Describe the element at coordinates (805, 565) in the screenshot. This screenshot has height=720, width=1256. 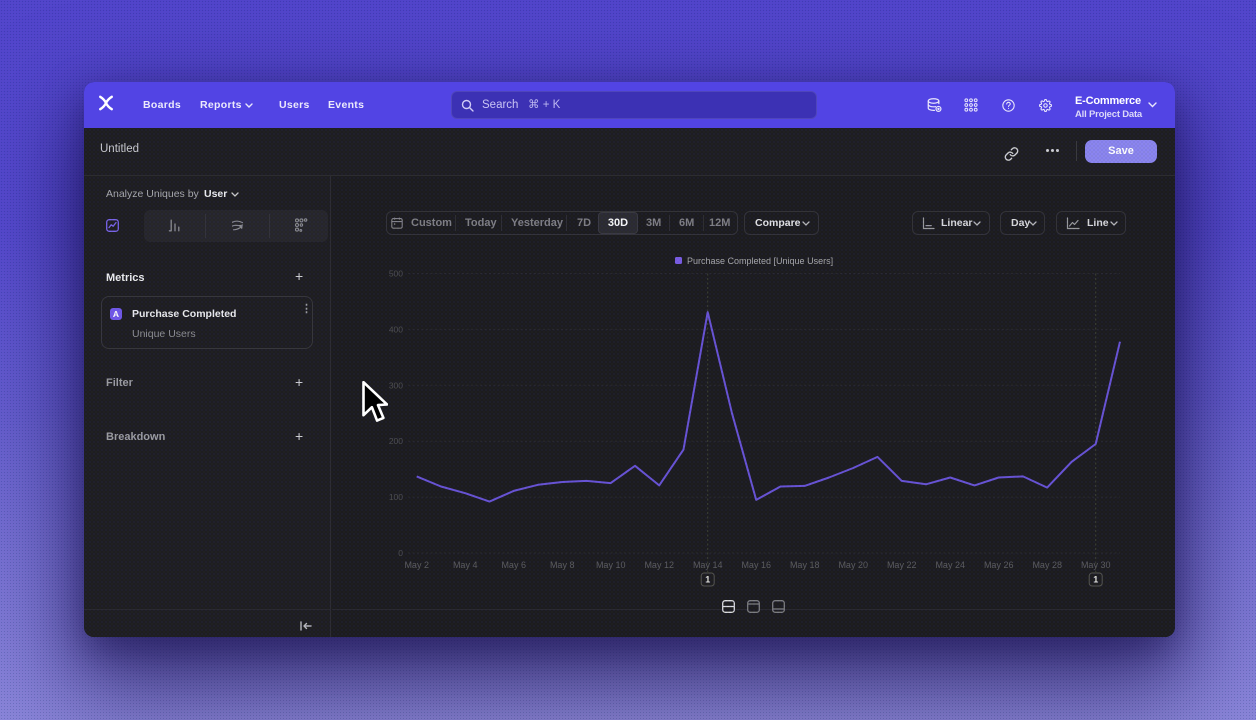
I see `svg-text: May 18` at that location.